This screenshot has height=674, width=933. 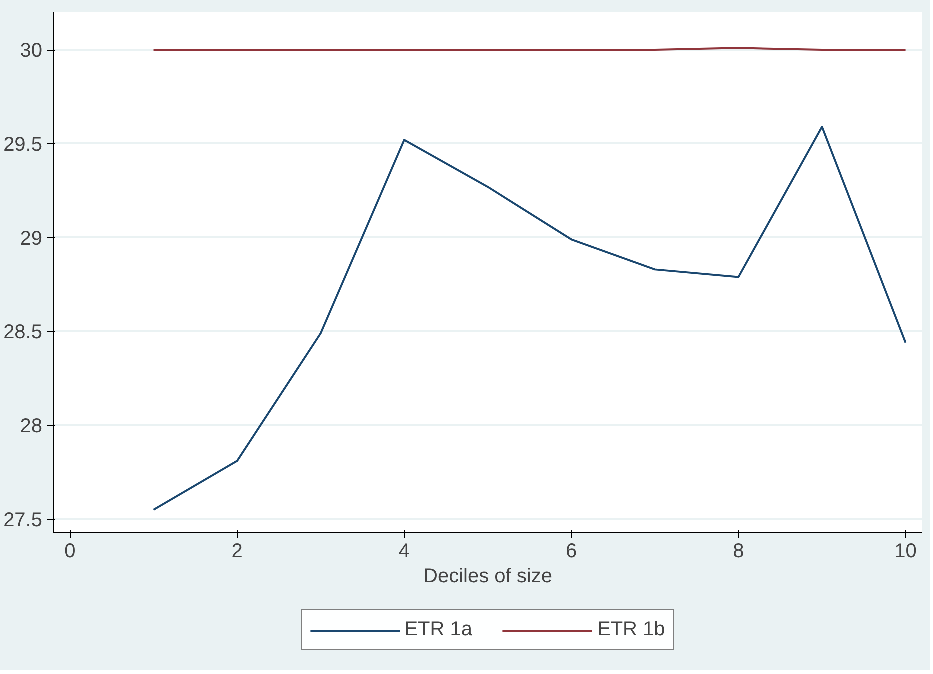 I want to click on y-tick-label: 30, so click(x=31, y=51).